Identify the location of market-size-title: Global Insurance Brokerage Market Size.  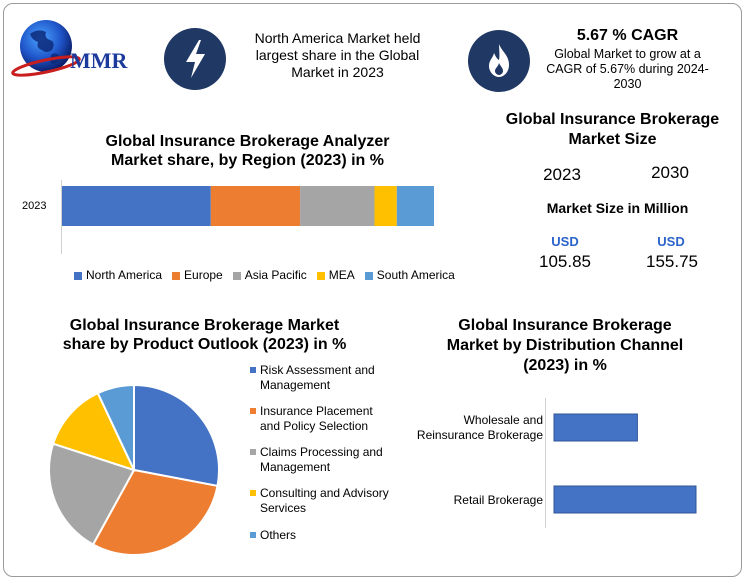
(612, 129).